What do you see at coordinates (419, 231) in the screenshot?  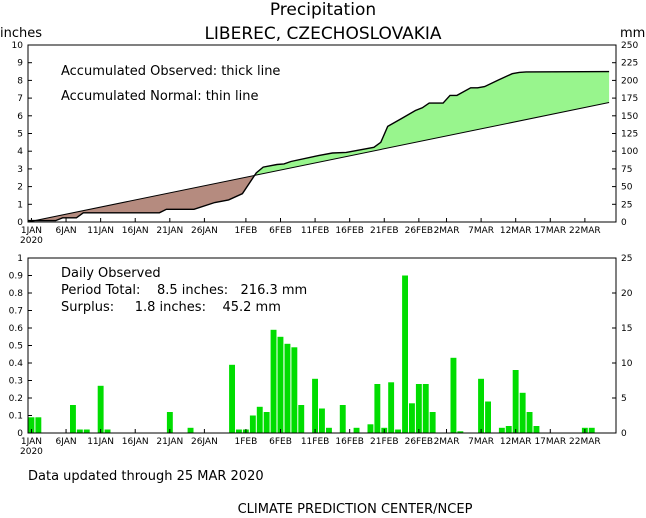 I see `top-x-tick-label-11: 26FEB` at bounding box center [419, 231].